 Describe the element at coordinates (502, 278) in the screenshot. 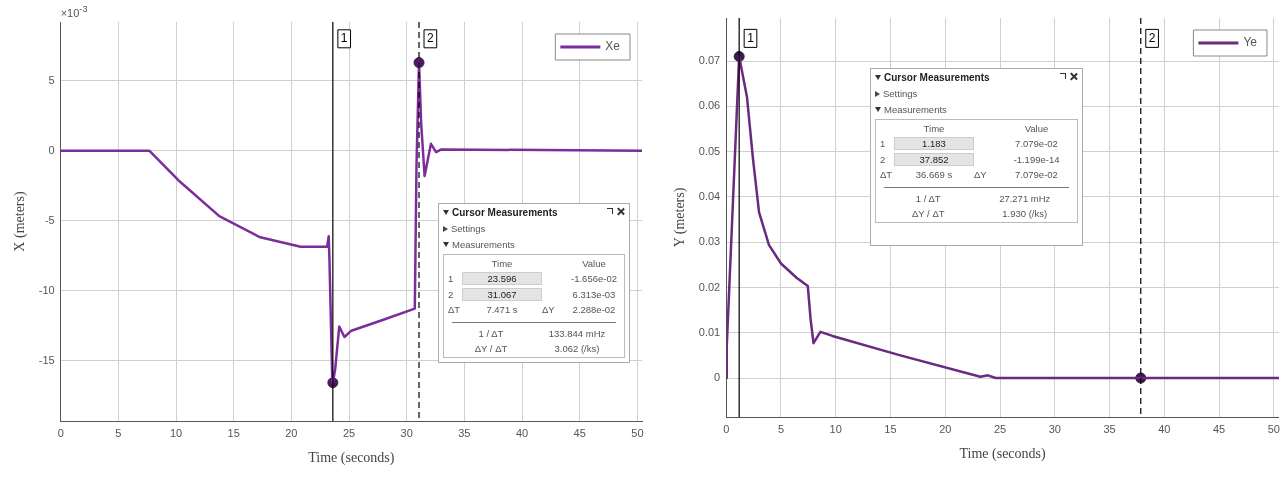

I see `annotation: 23.596` at that location.